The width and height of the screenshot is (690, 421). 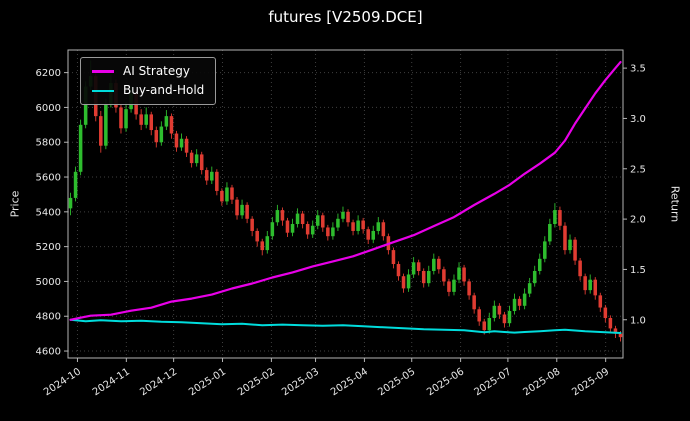 What do you see at coordinates (396, 382) in the screenshot?
I see `date-tick-label: 2025-05` at bounding box center [396, 382].